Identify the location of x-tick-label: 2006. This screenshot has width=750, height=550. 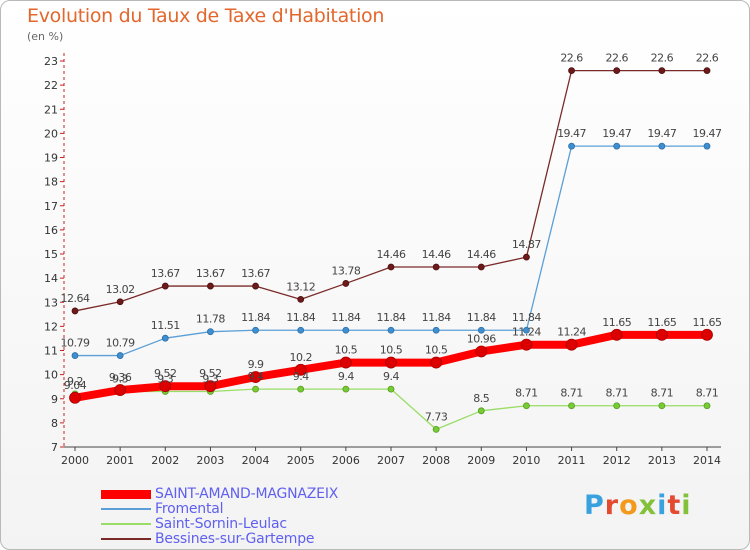
(346, 460).